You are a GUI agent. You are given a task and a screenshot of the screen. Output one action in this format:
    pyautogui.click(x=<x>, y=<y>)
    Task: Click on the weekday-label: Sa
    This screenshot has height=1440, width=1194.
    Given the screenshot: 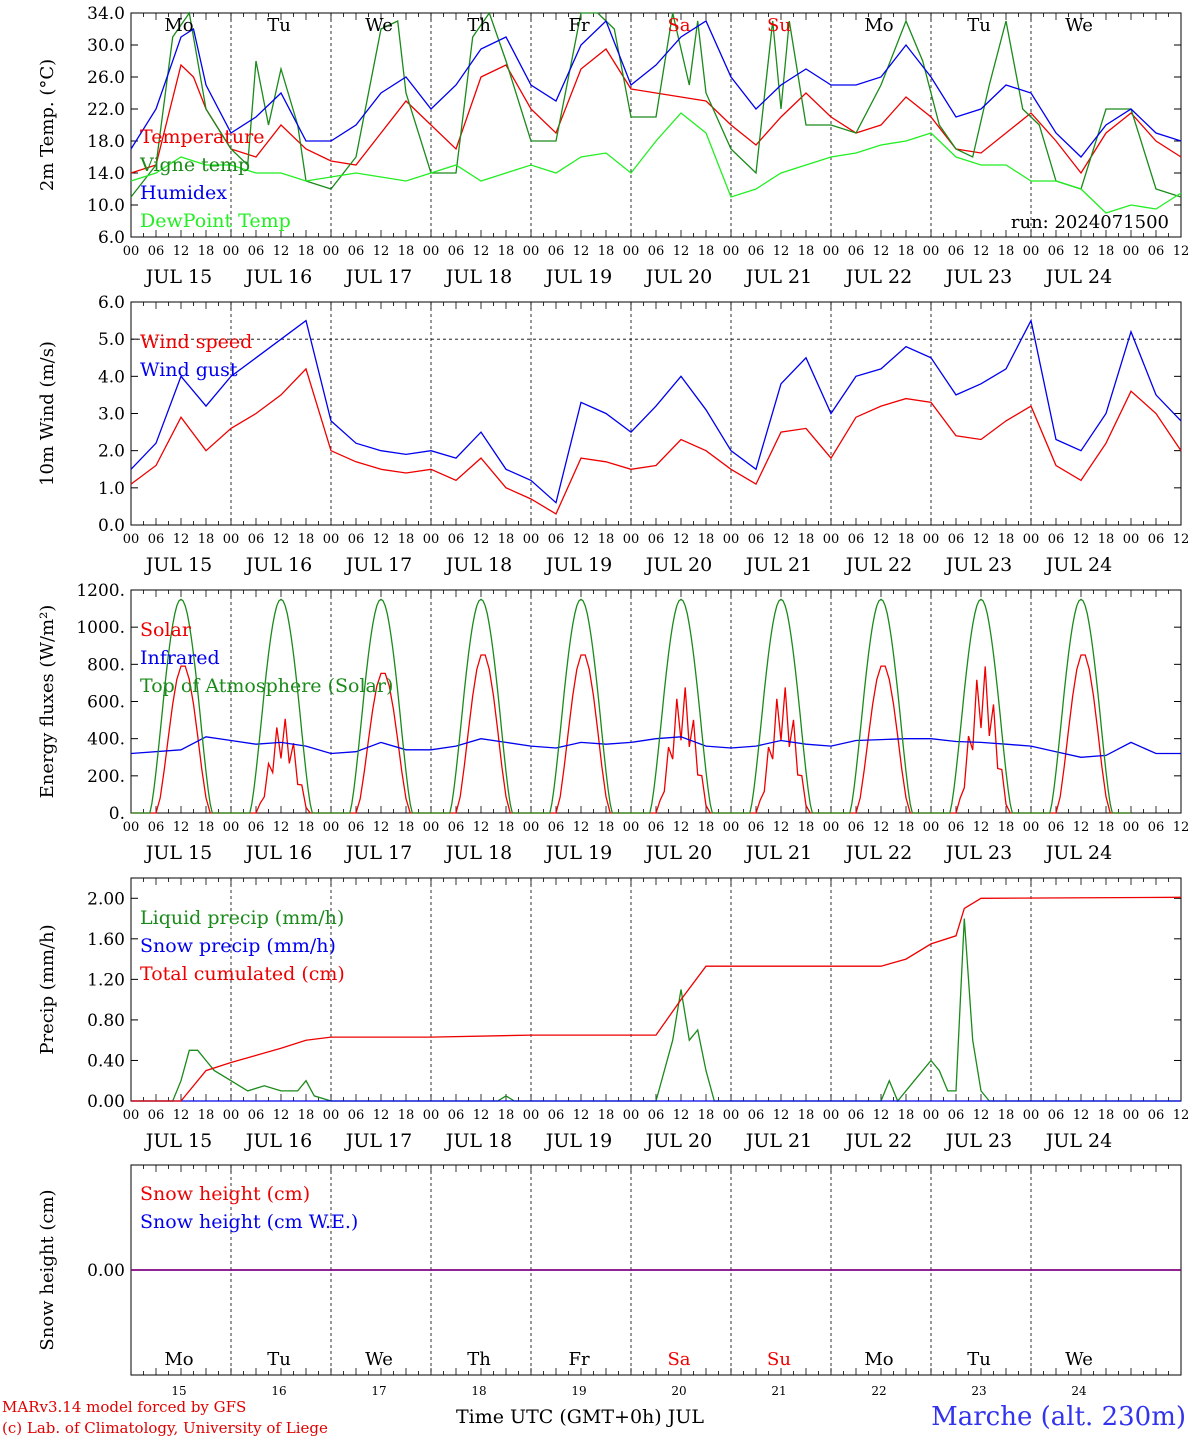 What is the action you would take?
    pyautogui.click(x=678, y=1359)
    